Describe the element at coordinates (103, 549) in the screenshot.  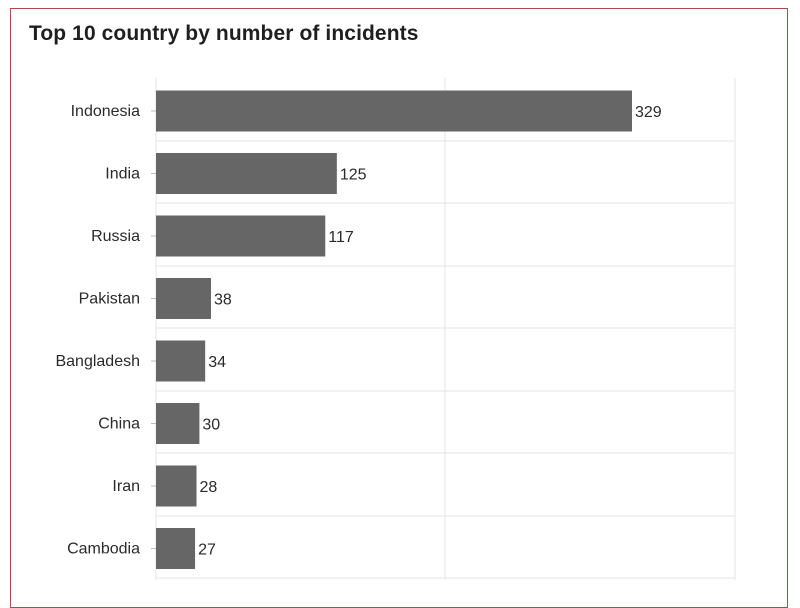
I see `category-label: Cambodia` at that location.